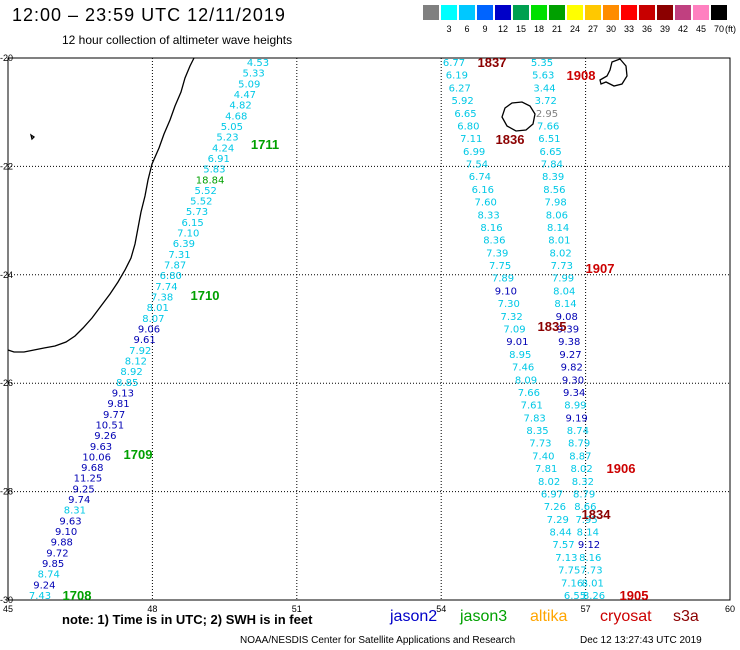  Describe the element at coordinates (6, 166) in the screenshot. I see `lat-tick-label: -22` at that location.